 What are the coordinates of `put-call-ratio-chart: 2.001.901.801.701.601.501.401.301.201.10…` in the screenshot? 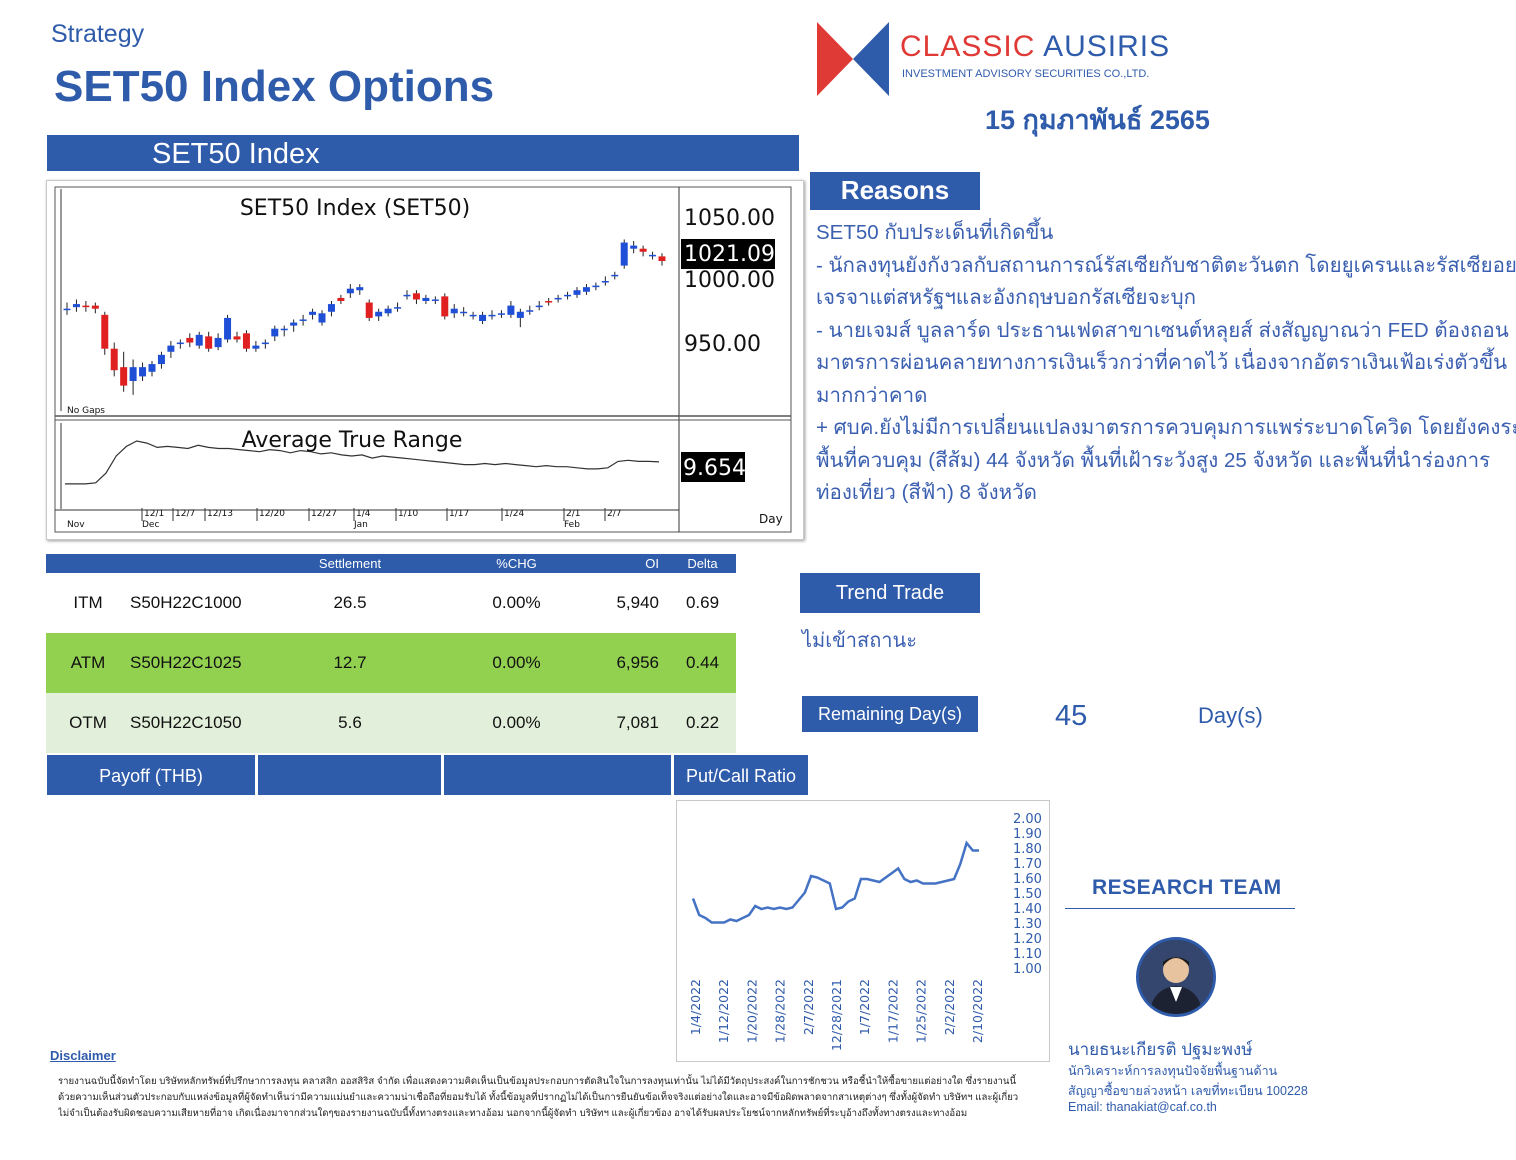 It's located at (865, 931).